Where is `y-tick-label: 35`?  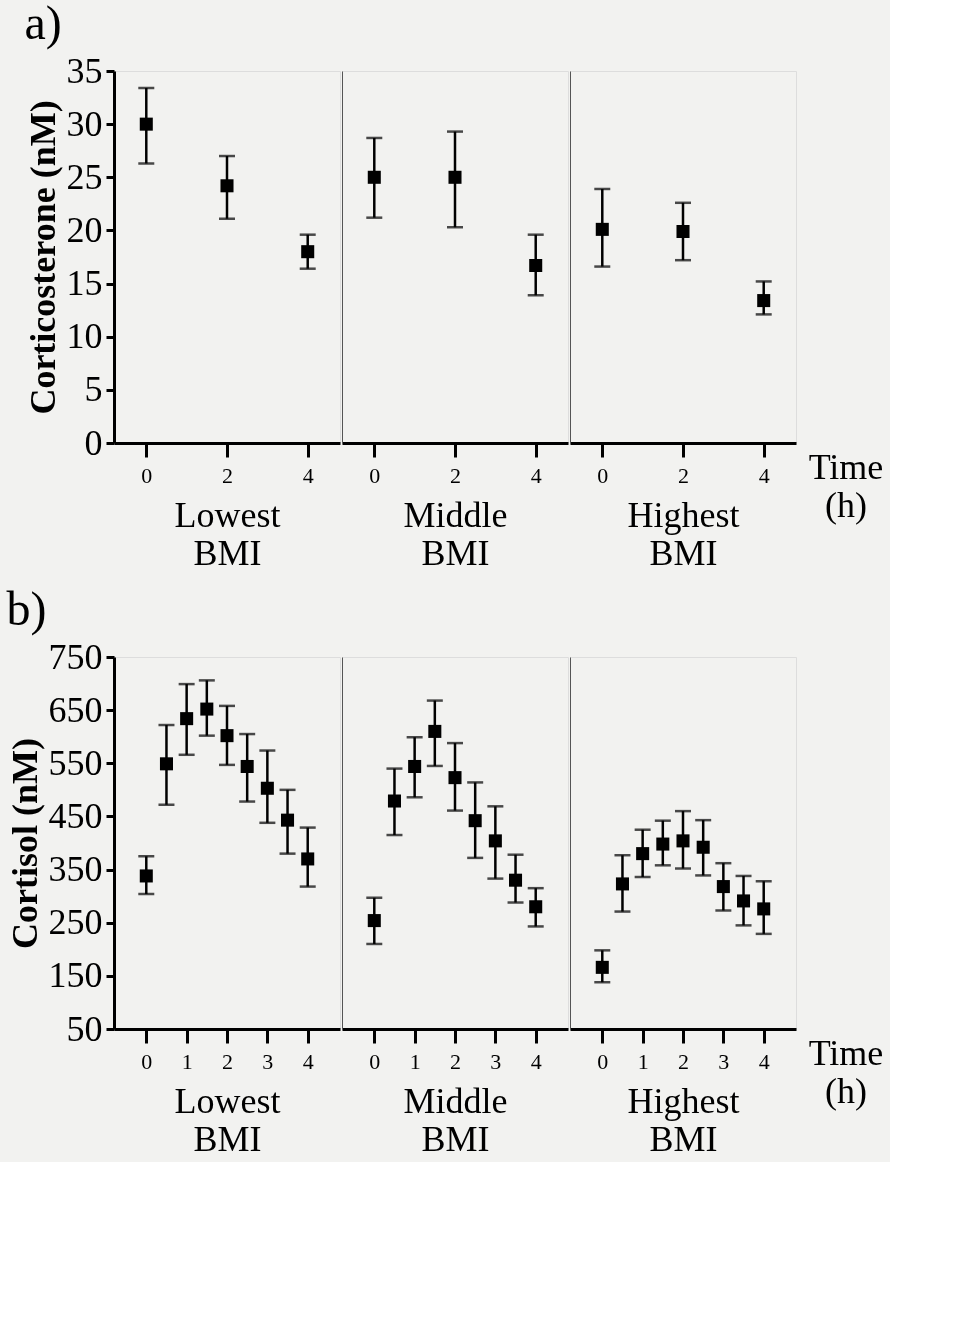 y-tick-label: 35 is located at coordinates (84, 70).